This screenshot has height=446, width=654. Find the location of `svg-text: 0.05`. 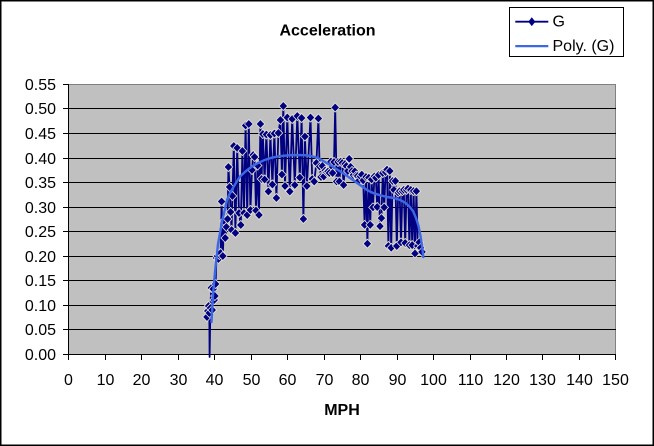

svg-text: 0.05 is located at coordinates (40, 330).